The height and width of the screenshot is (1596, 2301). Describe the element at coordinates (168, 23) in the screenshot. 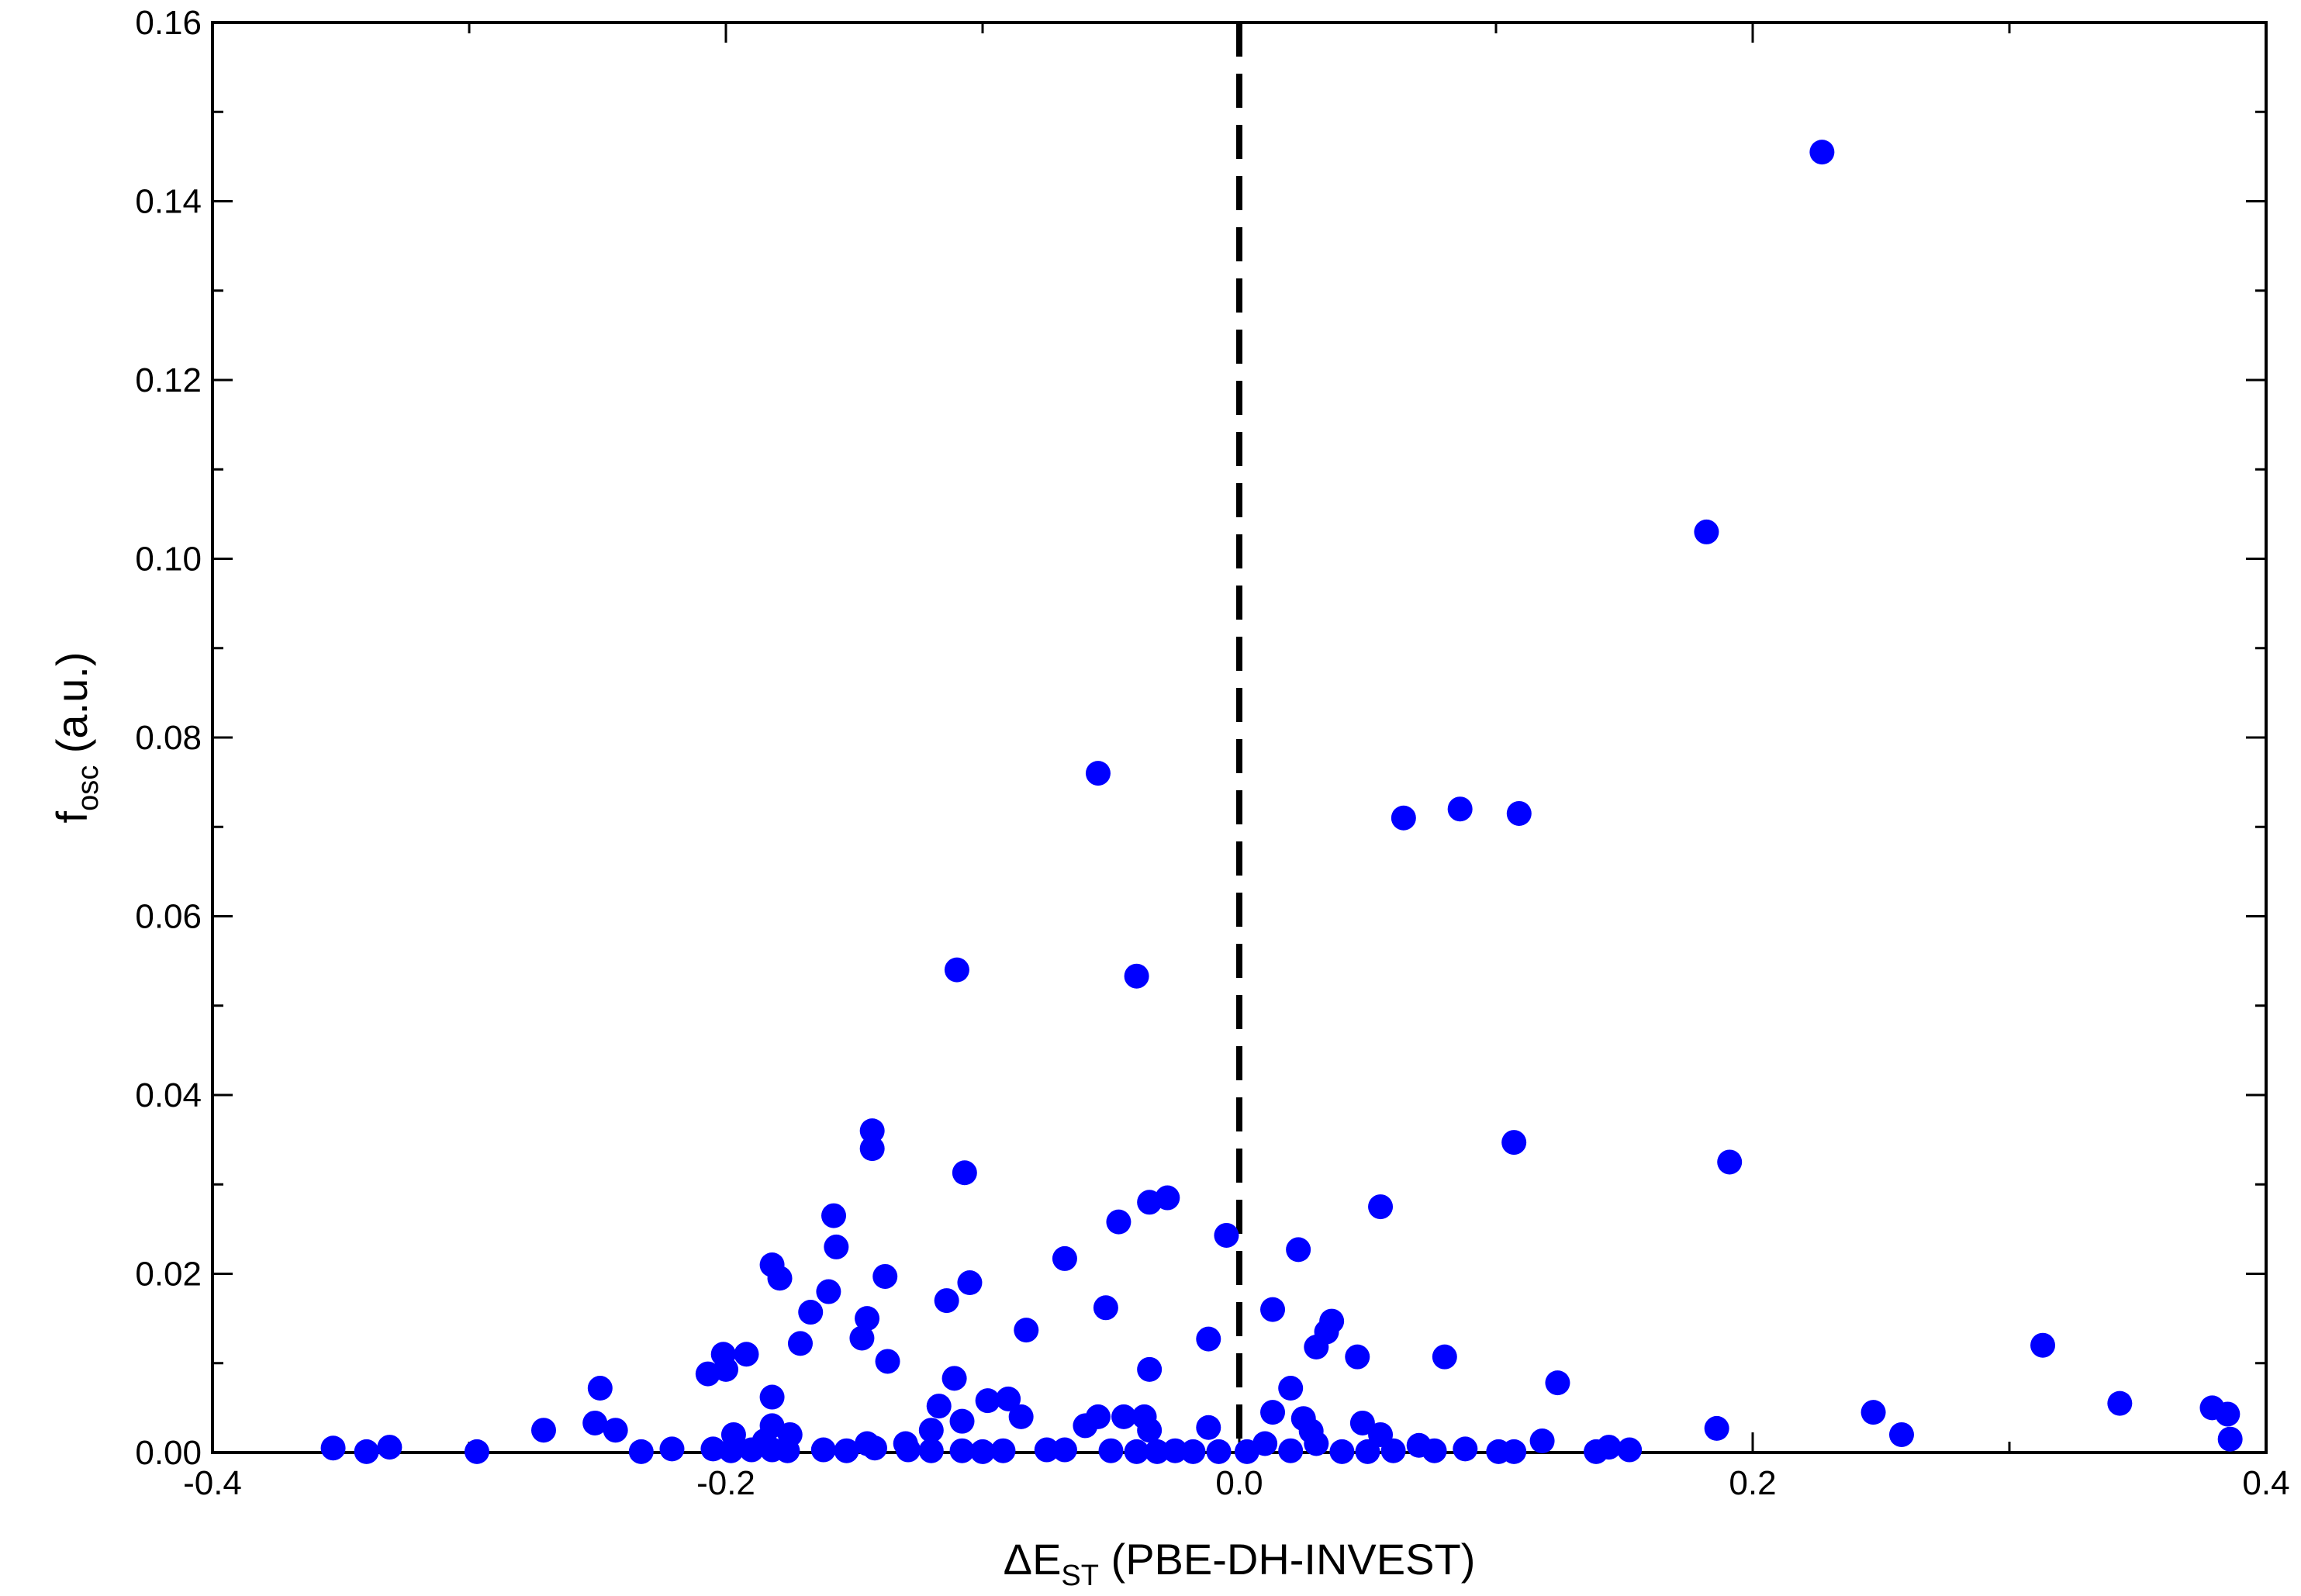

I see `y-tick-label: 0.16` at that location.